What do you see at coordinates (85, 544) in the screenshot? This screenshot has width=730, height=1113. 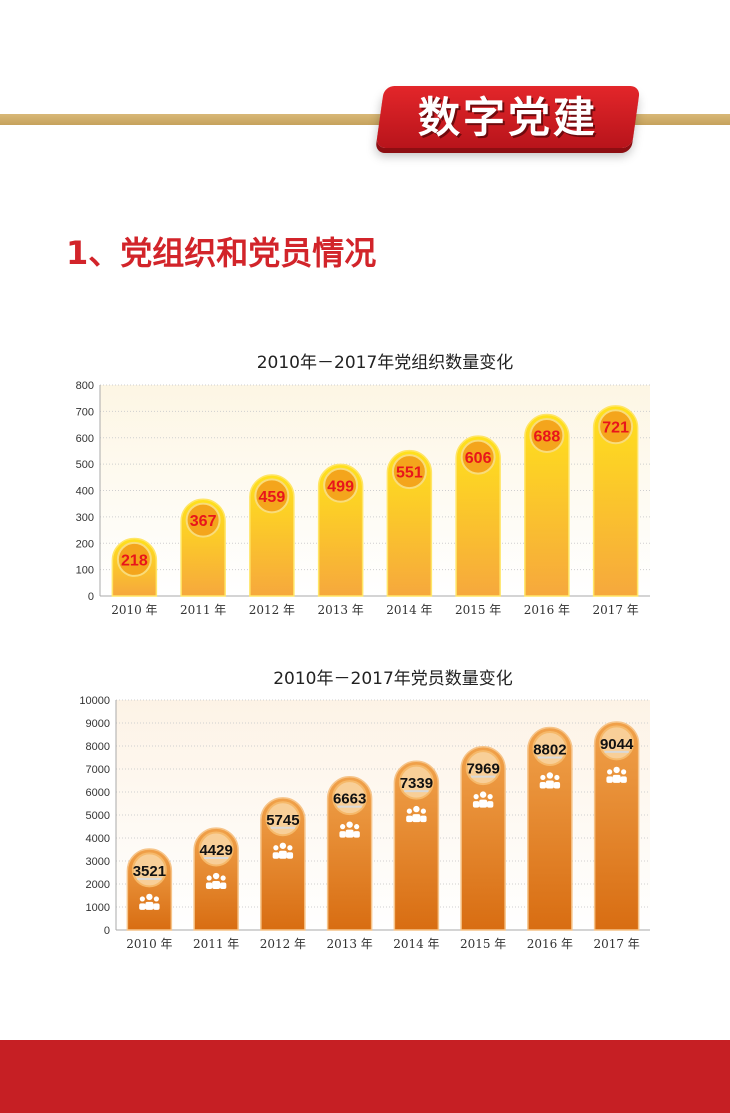 I see `y-tick-label: 200` at bounding box center [85, 544].